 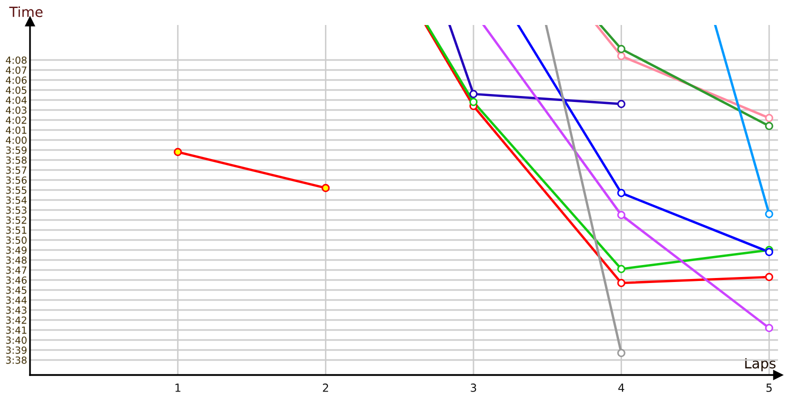 I want to click on y-tick-label: 3:48, so click(x=16, y=260).